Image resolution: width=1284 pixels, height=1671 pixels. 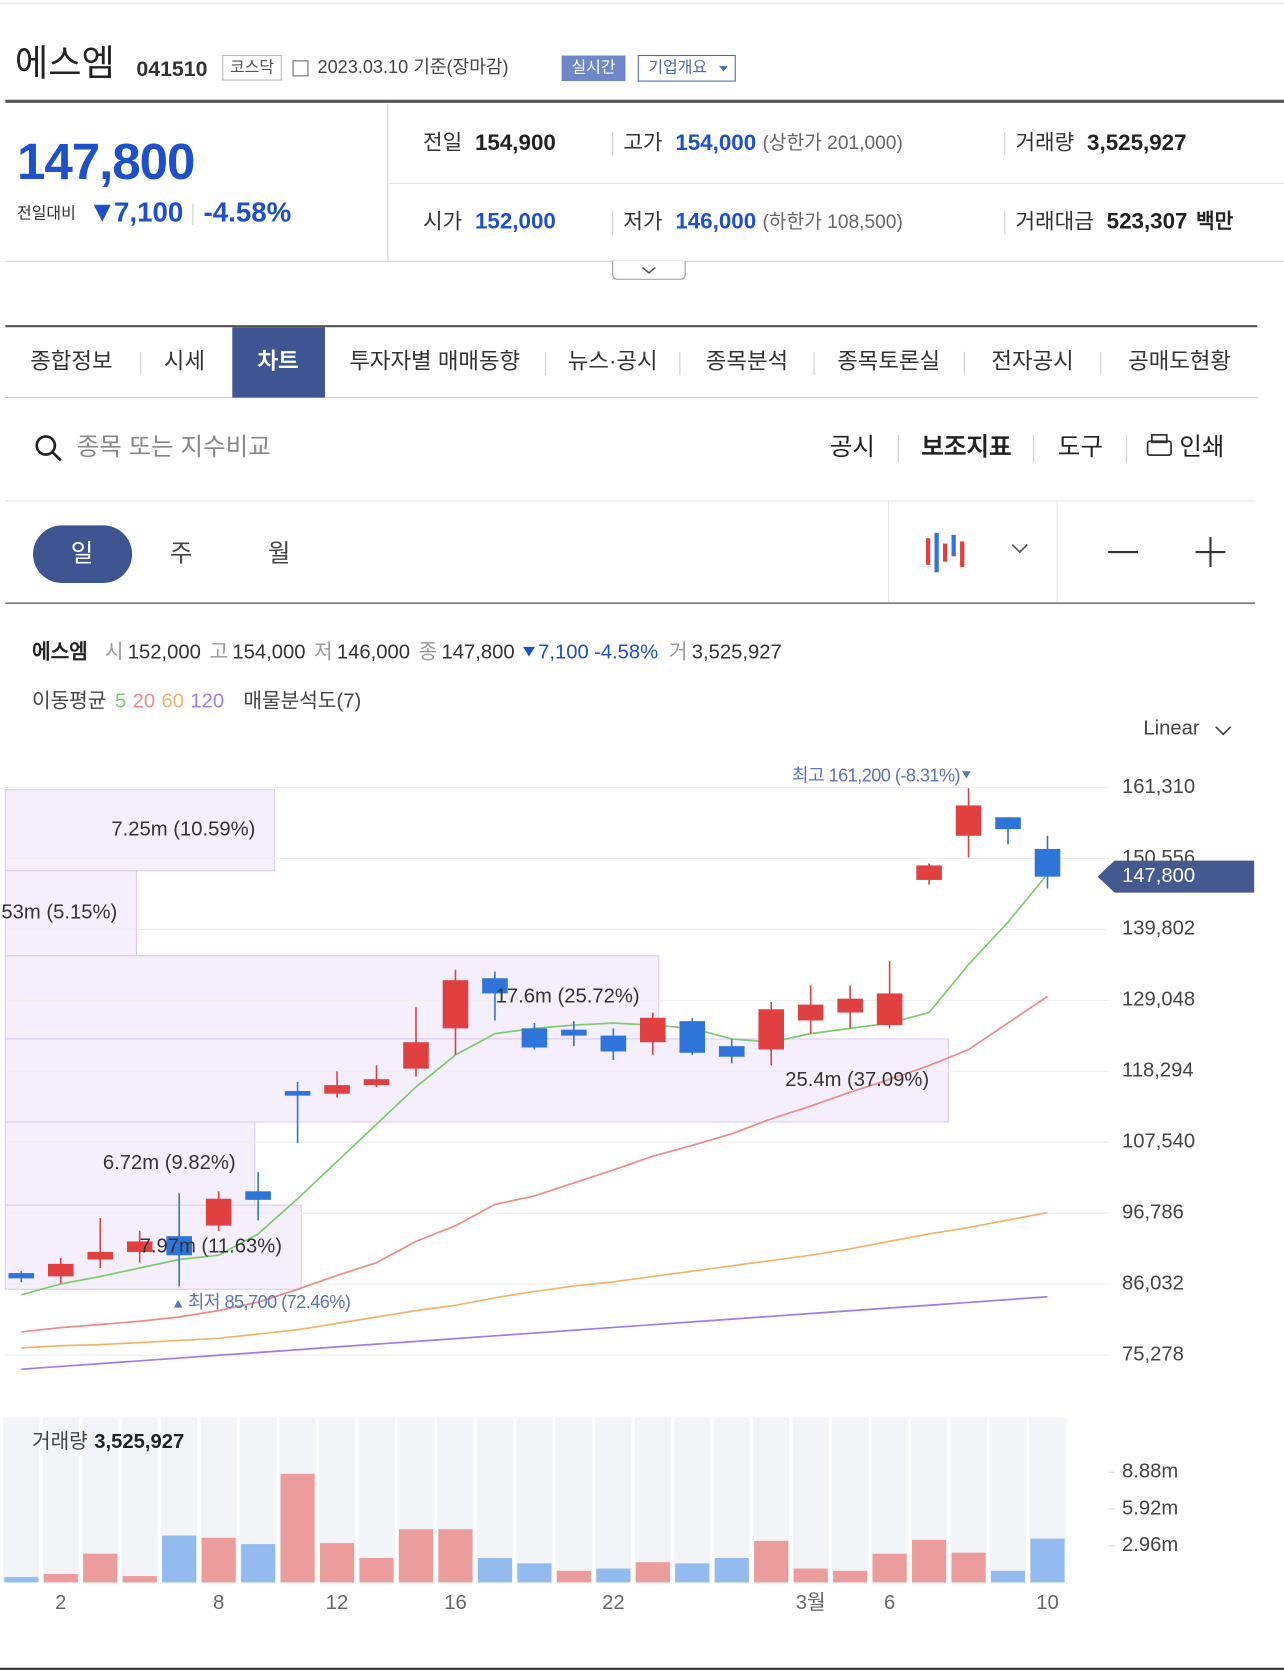 What do you see at coordinates (966, 447) in the screenshot?
I see `tool-button: 보조지표` at bounding box center [966, 447].